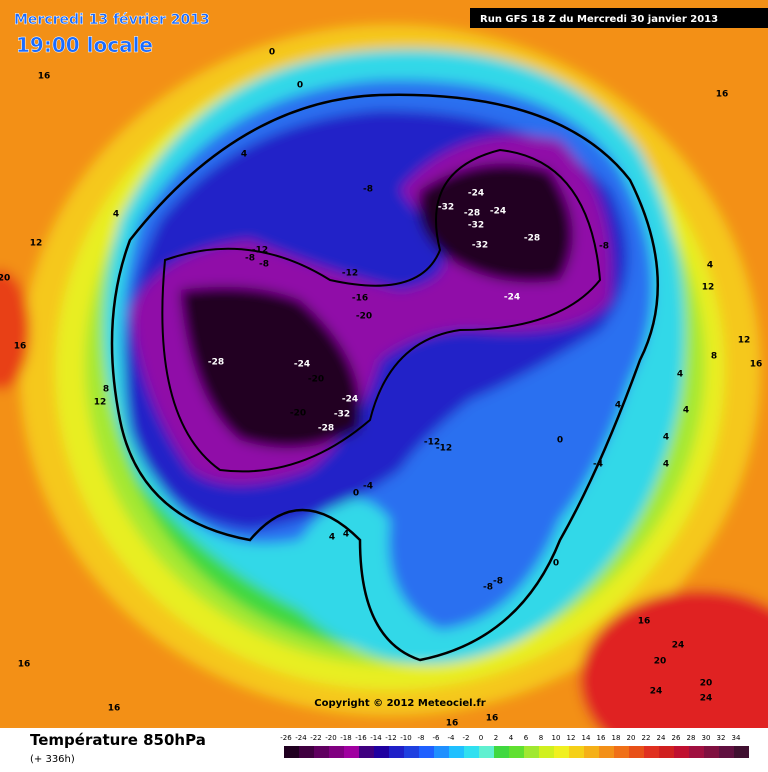 This screenshot has height=772, width=768. I want to click on scale-label: 16, so click(601, 738).